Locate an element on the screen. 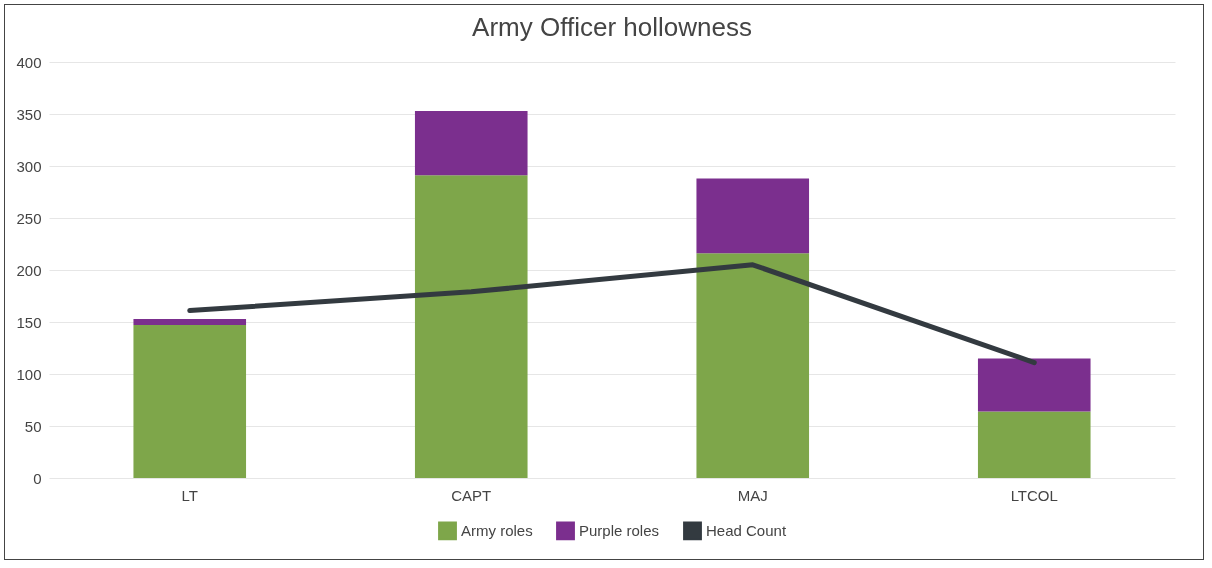 This screenshot has width=1212, height=568. x-tick-label: LTCOL is located at coordinates (1034, 495).